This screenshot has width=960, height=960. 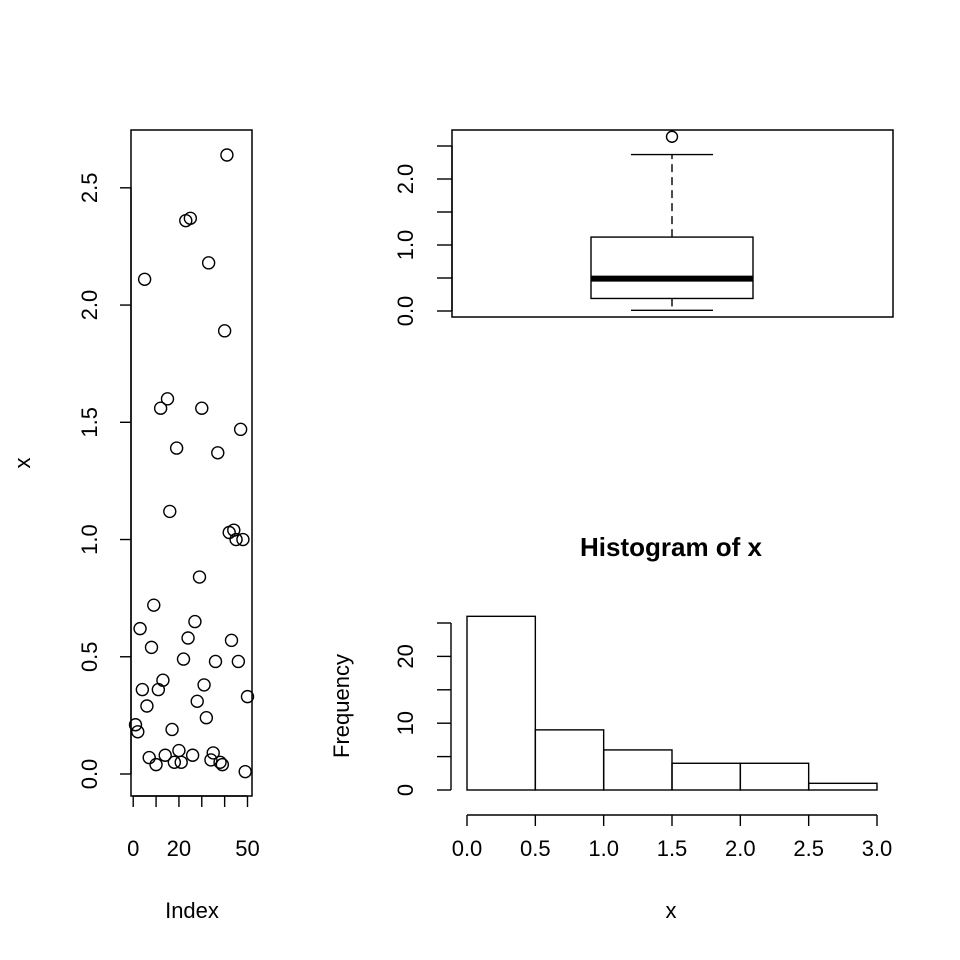 I want to click on scatter-y-tick-label: 2.0, so click(x=89, y=305).